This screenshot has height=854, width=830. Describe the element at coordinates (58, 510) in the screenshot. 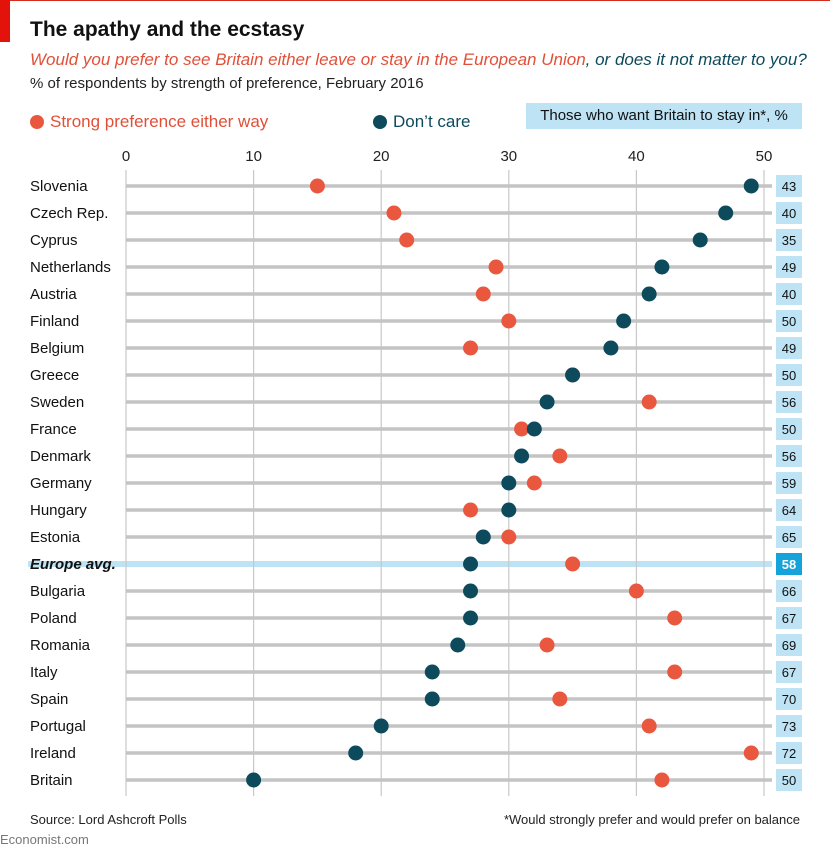

I see `category-label: Hungary` at that location.